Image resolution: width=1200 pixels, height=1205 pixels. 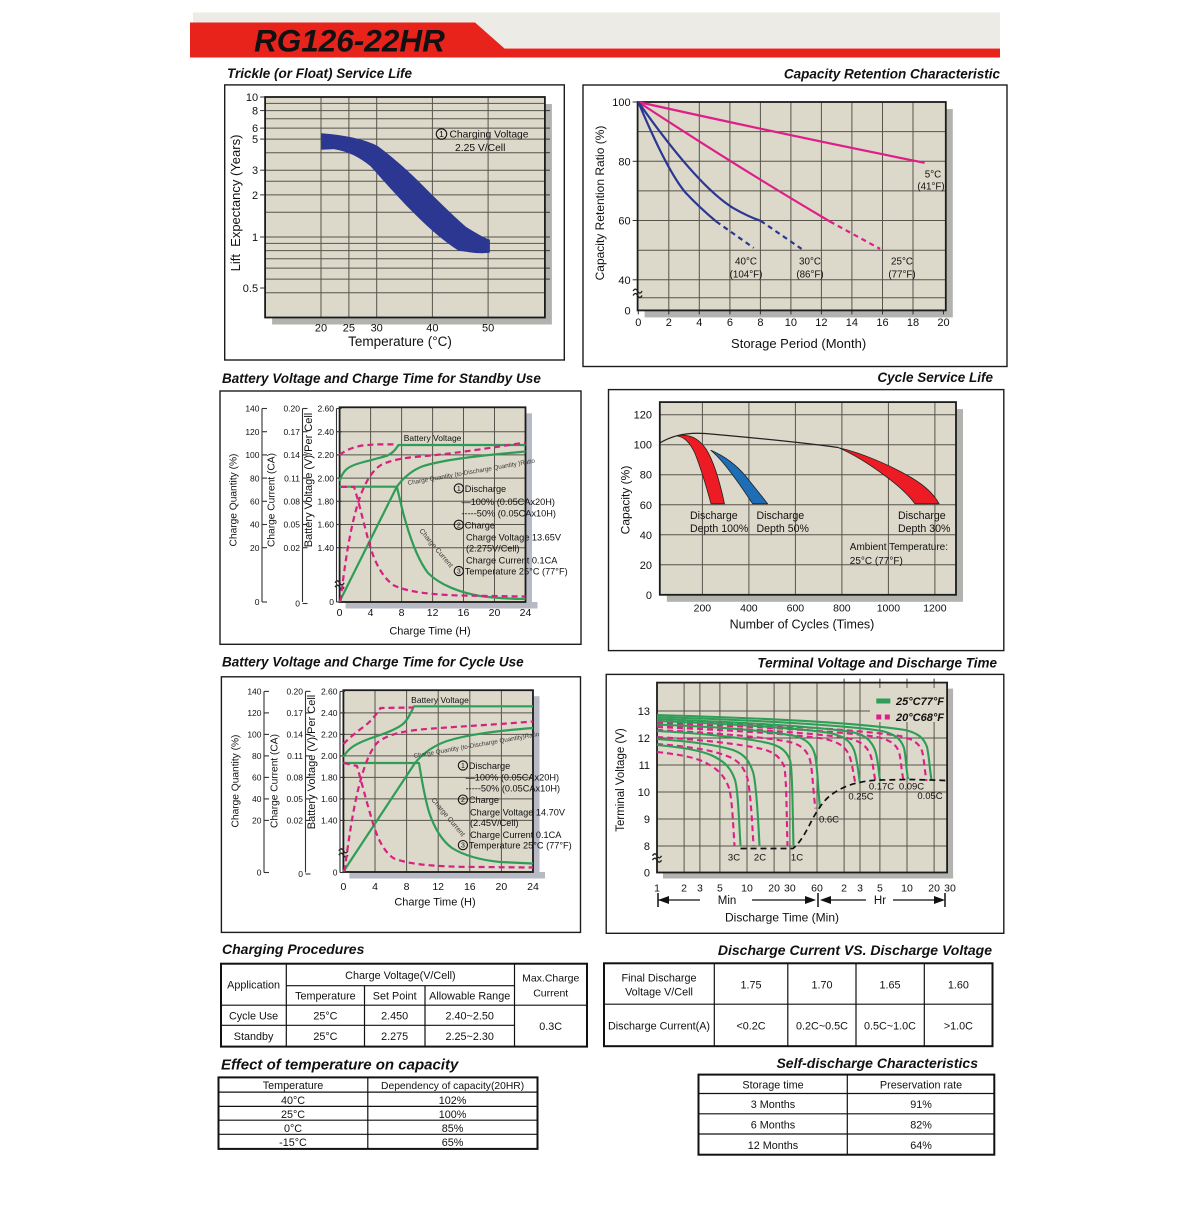 What do you see at coordinates (250, 289) in the screenshot?
I see `svg-text: 0.5` at bounding box center [250, 289].